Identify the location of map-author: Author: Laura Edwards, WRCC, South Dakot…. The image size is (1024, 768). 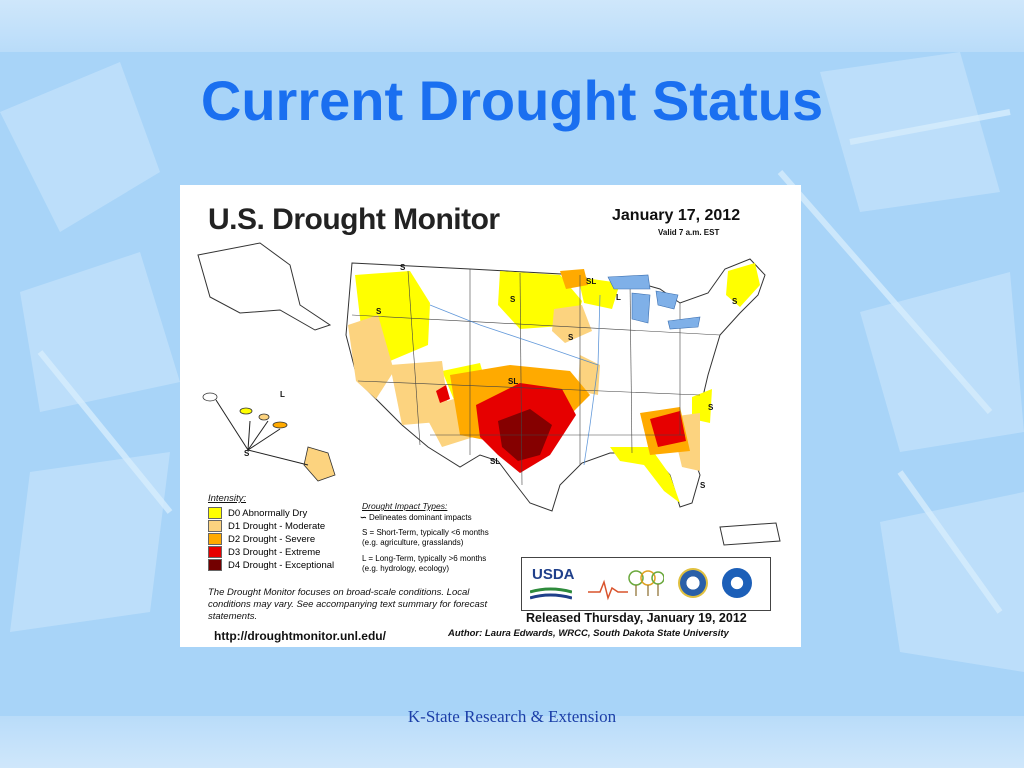
(588, 633).